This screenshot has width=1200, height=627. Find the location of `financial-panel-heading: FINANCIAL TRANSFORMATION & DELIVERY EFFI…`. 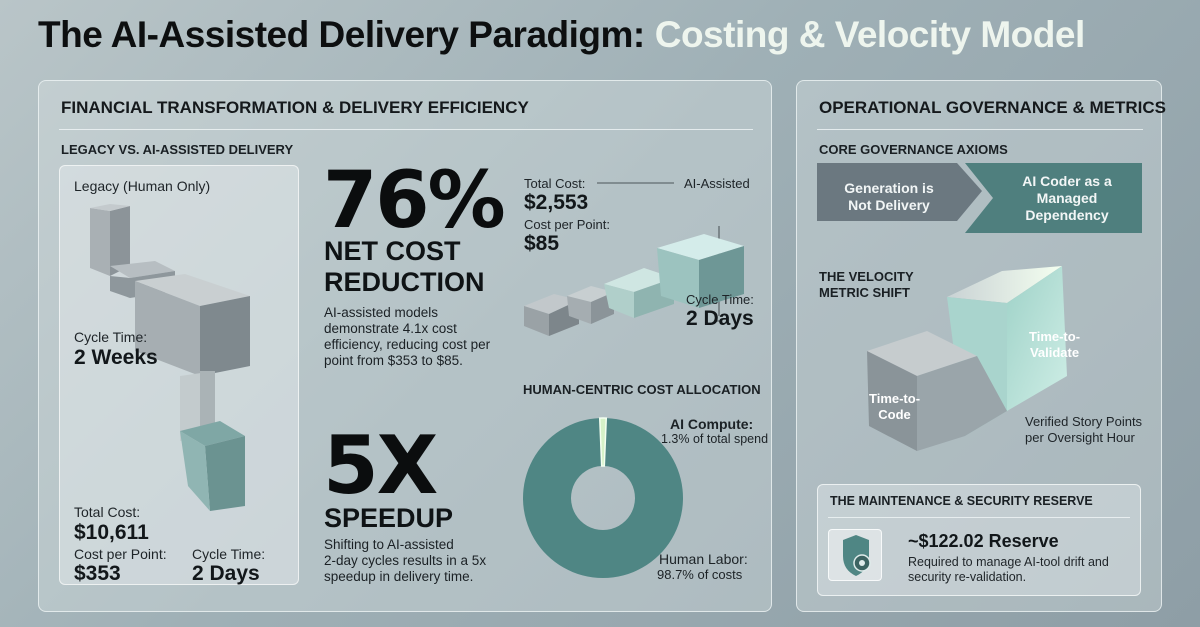

financial-panel-heading: FINANCIAL TRANSFORMATION & DELIVERY EFFI… is located at coordinates (295, 107).